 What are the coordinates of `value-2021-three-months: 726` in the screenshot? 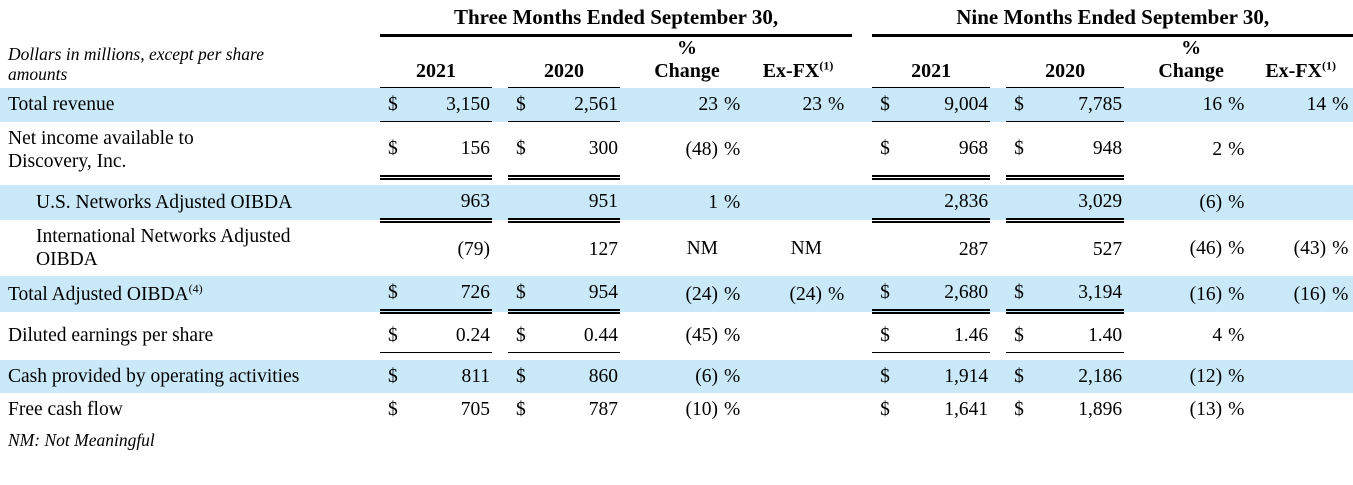 It's located at (449, 295).